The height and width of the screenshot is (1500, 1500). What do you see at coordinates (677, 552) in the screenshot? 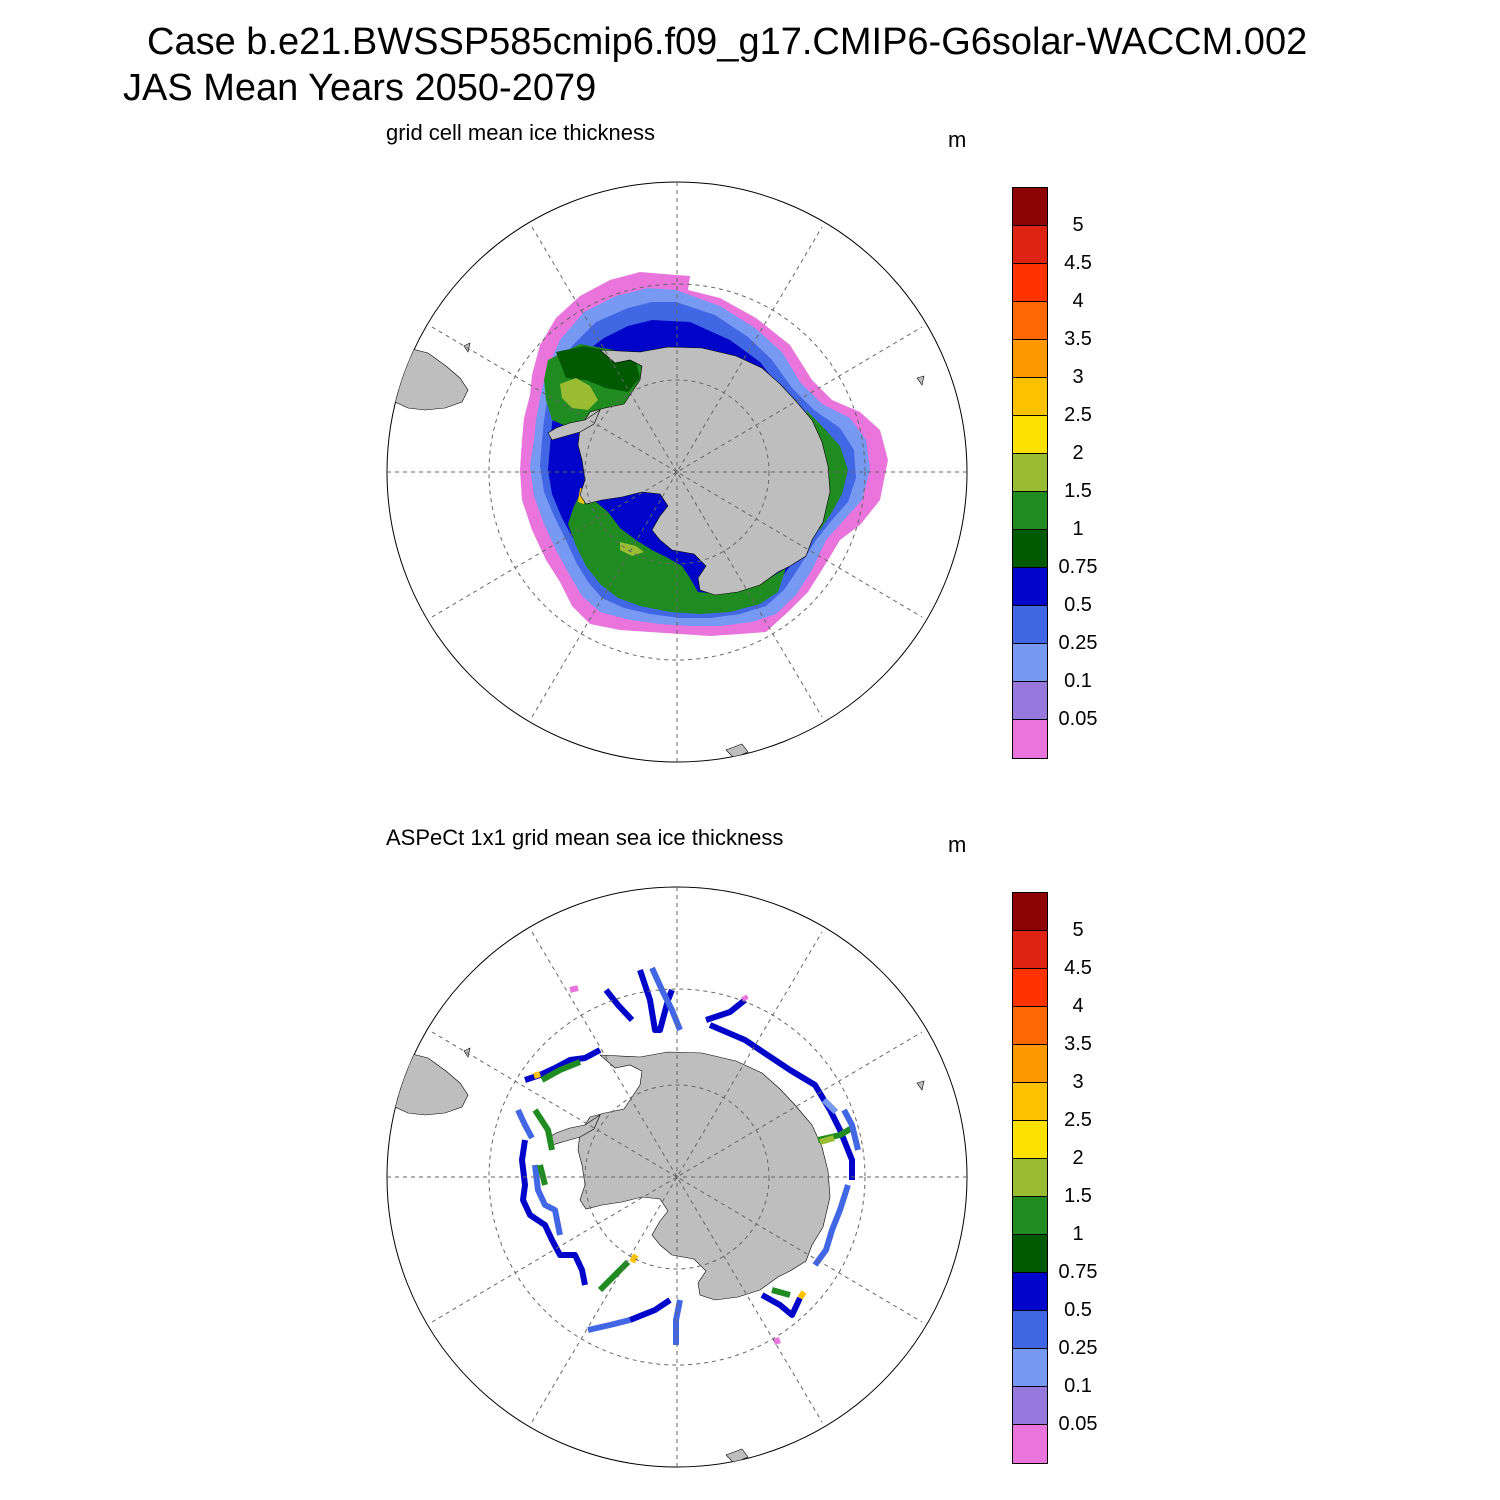
I see `ice-band-1-ross` at bounding box center [677, 552].